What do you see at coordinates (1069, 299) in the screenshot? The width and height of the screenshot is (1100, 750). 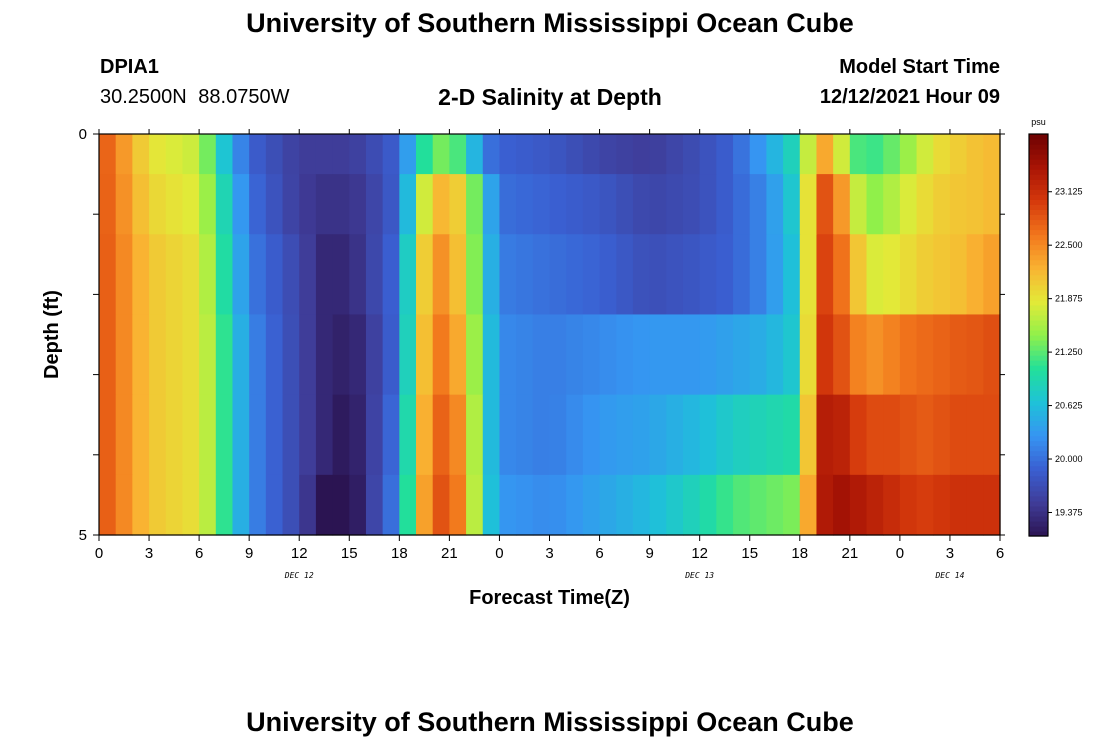 I see `colorbar-tick-label: 21.875` at bounding box center [1069, 299].